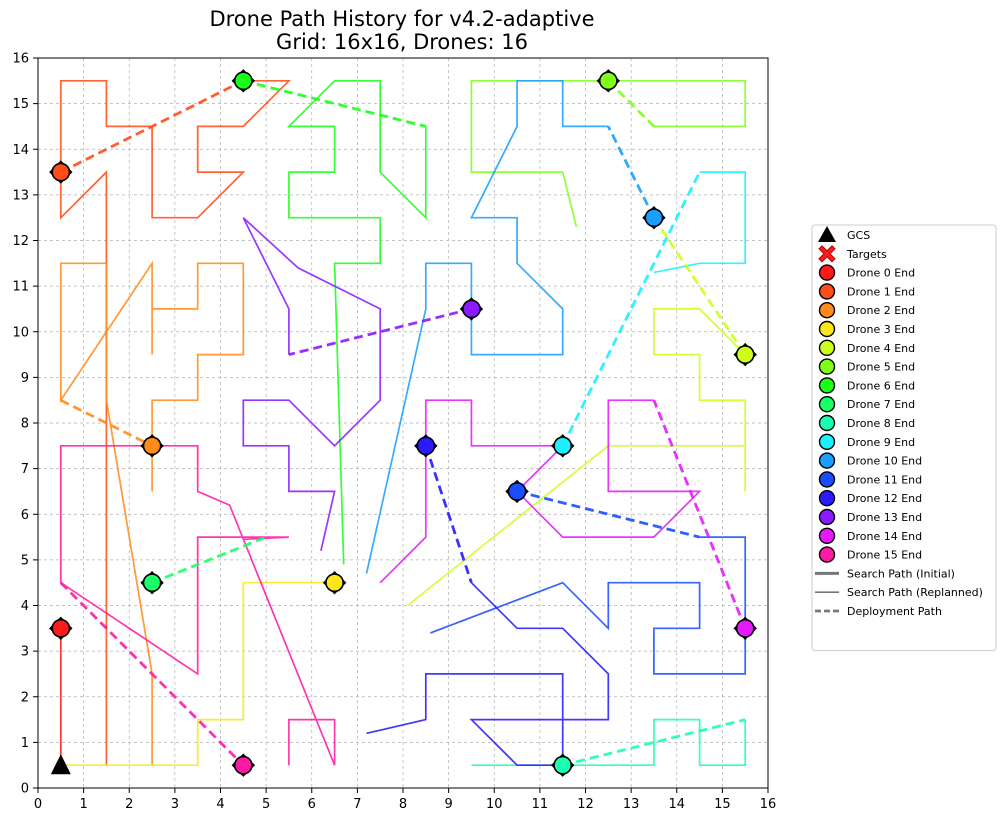 This screenshot has width=1006, height=822. I want to click on x-tick-label: 8, so click(403, 804).